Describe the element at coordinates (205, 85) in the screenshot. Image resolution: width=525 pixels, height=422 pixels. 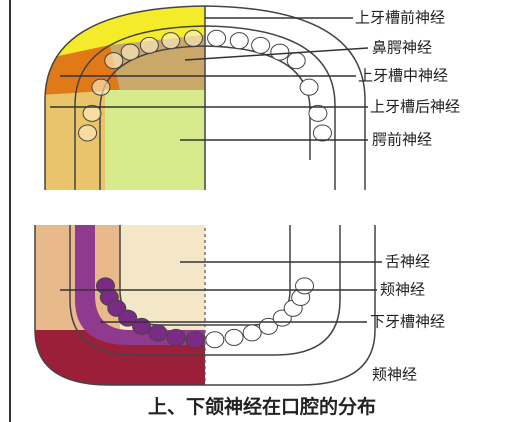
I see `upper-teeth` at that location.